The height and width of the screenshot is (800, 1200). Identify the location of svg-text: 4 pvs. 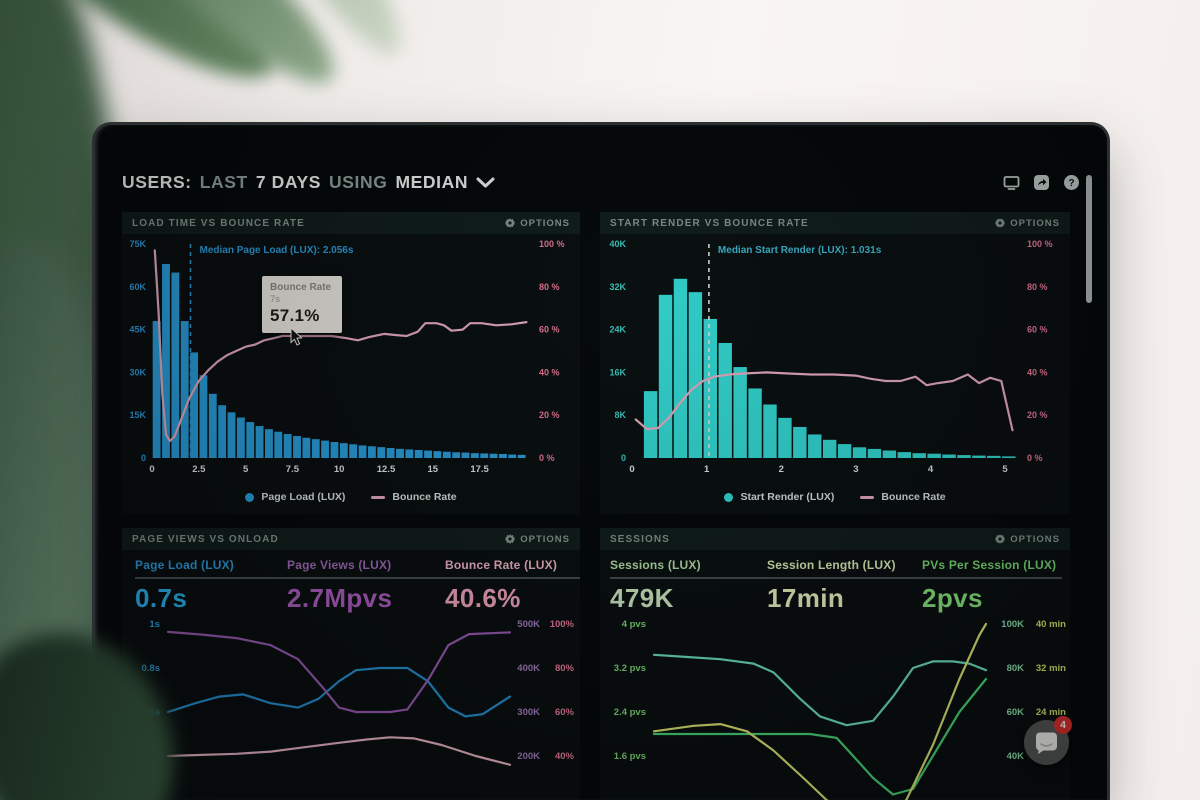
(634, 624).